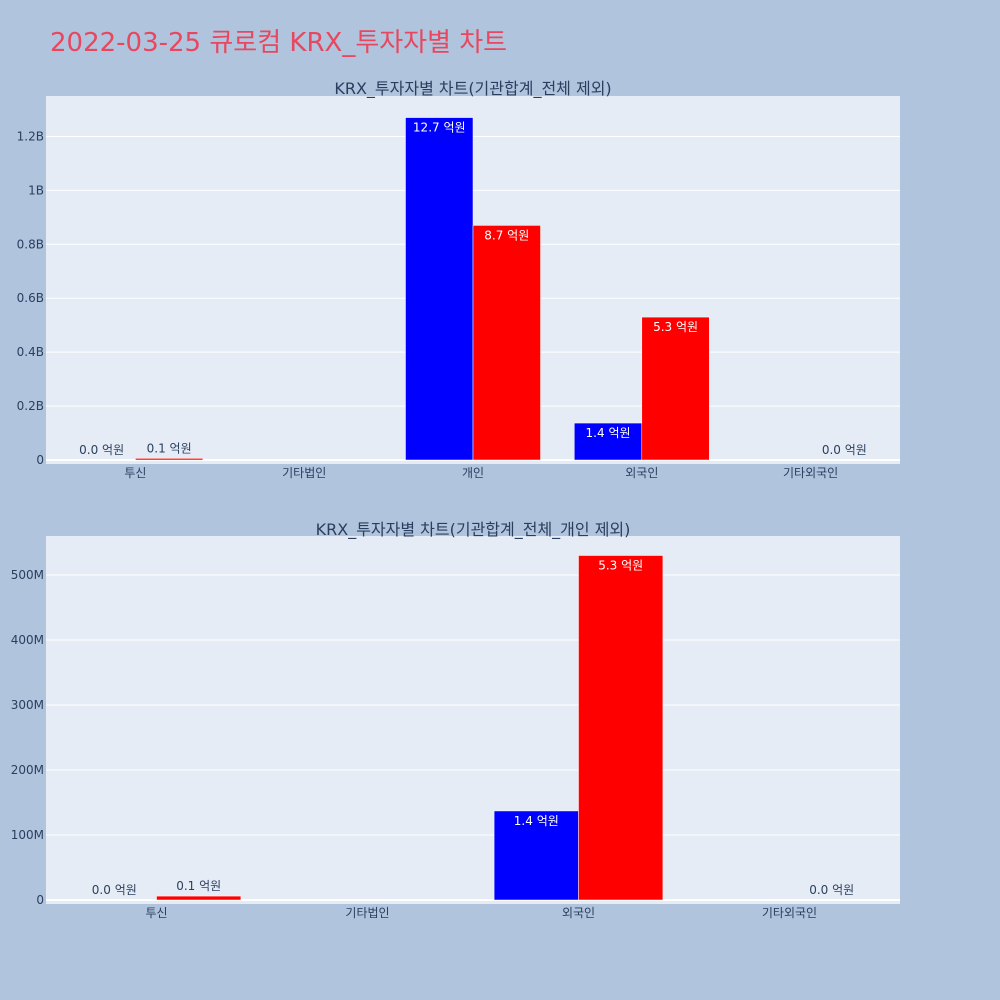  I want to click on y-tick-label: 0.2B, so click(30, 406).